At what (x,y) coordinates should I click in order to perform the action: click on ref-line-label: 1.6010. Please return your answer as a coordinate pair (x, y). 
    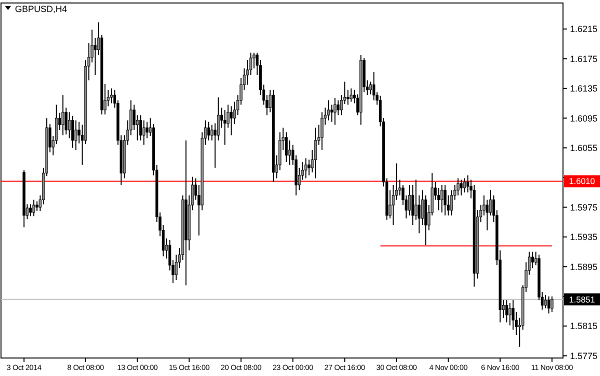
    Looking at the image, I should click on (582, 181).